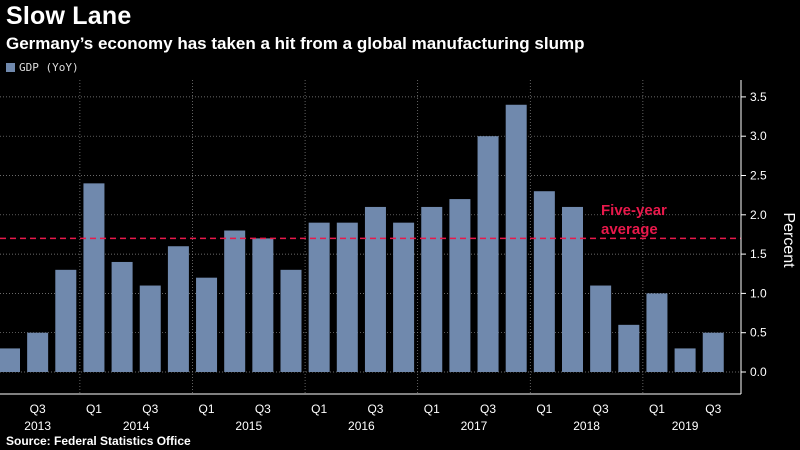  I want to click on bar-q1-2016, so click(319, 297).